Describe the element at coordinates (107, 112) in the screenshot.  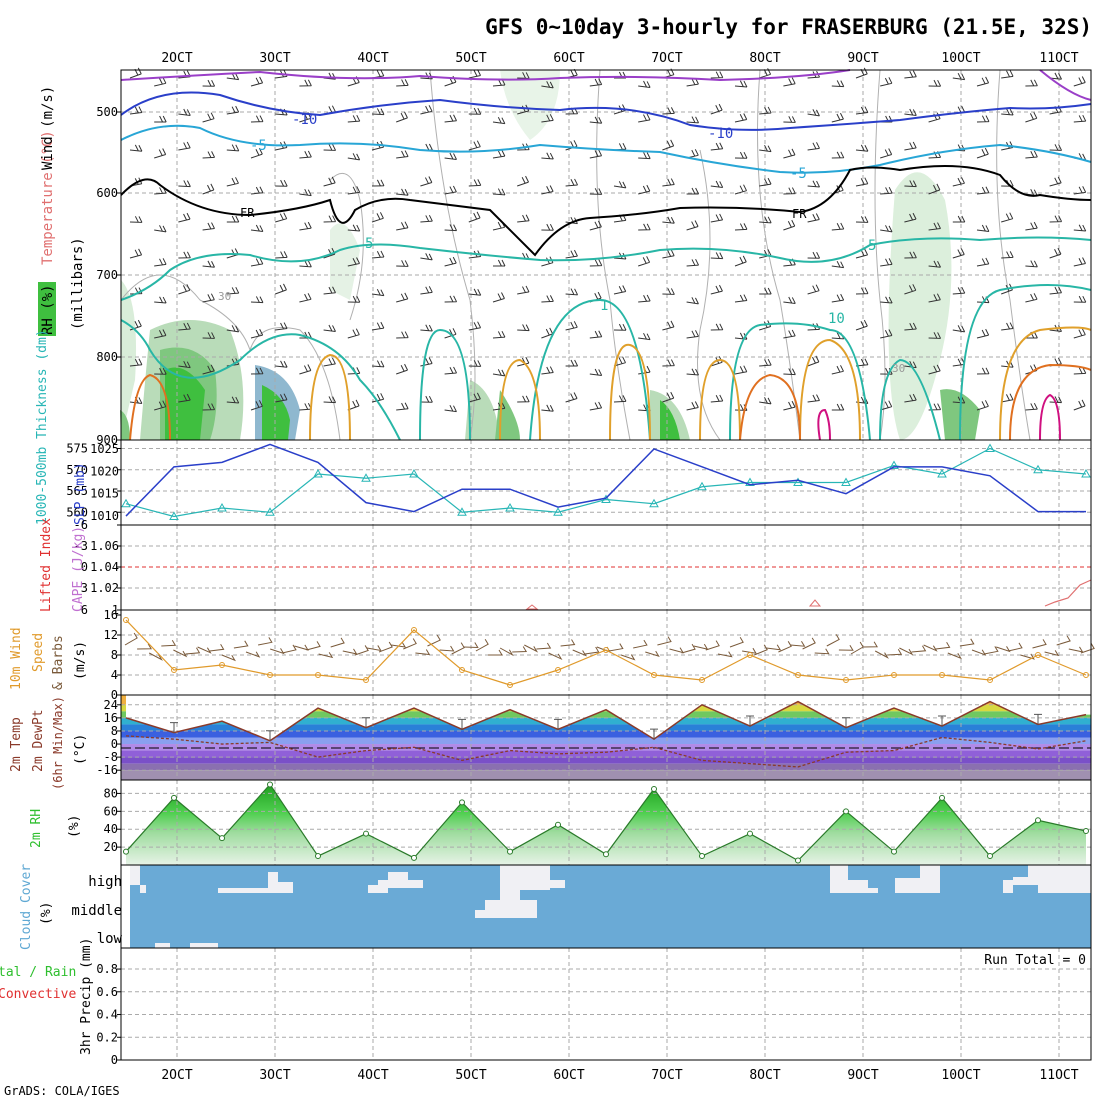
I see `y-tick-label: 500` at that location.